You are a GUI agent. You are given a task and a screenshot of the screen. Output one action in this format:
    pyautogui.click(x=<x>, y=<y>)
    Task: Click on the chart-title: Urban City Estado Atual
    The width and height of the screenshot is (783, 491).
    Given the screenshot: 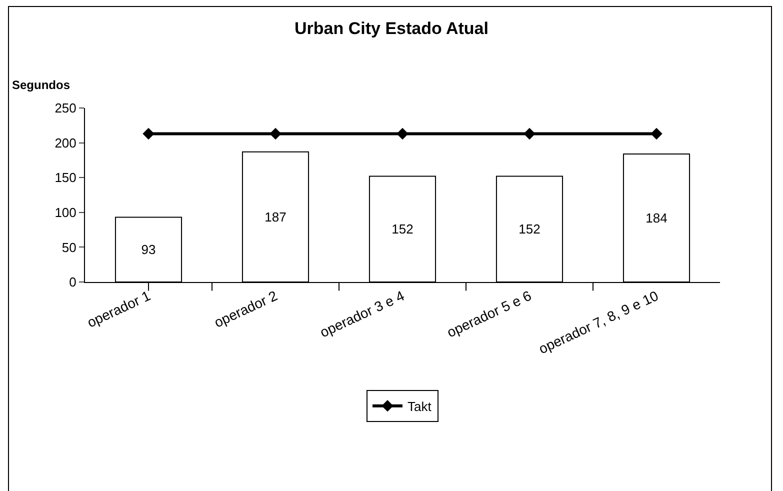 What is the action you would take?
    pyautogui.click(x=391, y=28)
    